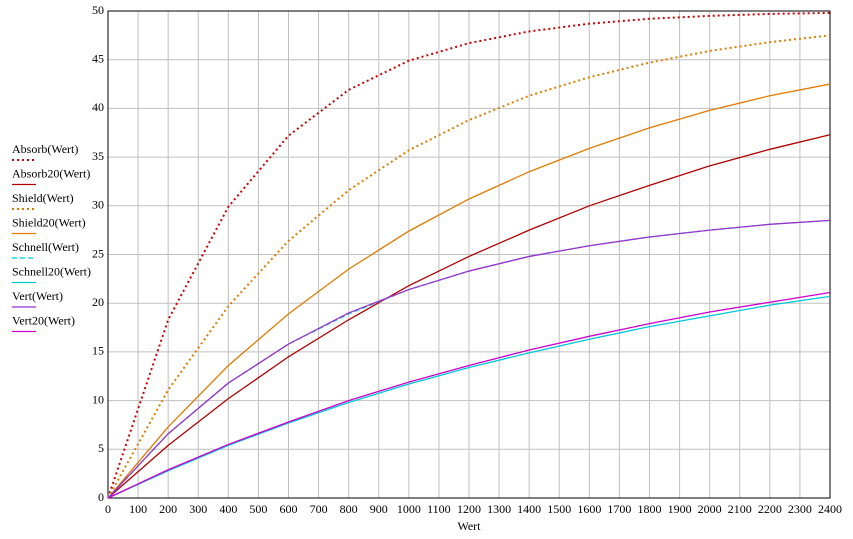  Describe the element at coordinates (98, 58) in the screenshot. I see `y-tick-label: 45` at that location.